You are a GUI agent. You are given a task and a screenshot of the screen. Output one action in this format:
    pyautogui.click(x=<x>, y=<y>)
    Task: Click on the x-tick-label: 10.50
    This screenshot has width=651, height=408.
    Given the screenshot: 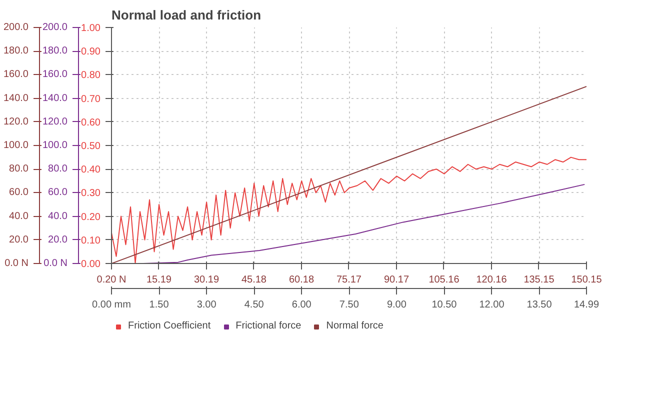 What is the action you would take?
    pyautogui.click(x=445, y=305)
    